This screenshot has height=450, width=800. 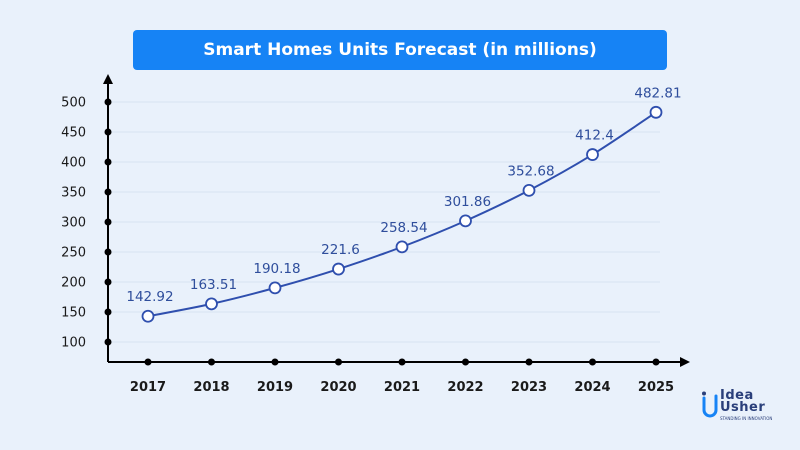 What do you see at coordinates (746, 418) in the screenshot?
I see `logo-tagline: STANDING IN INNOVATION` at bounding box center [746, 418].